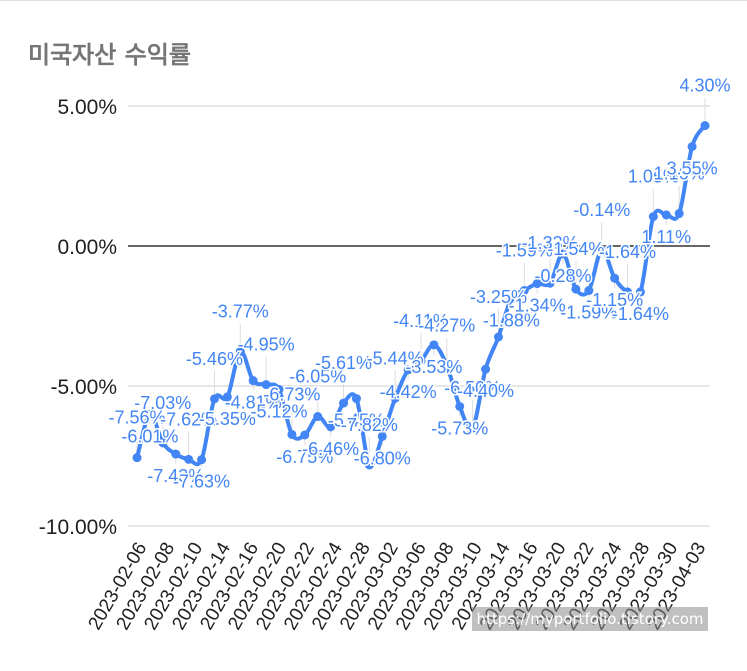  I want to click on data-label: 3.55%, so click(692, 169).